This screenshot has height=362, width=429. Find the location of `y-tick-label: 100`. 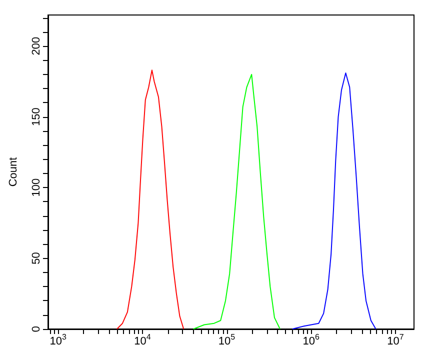

y-tick-label: 100 is located at coordinates (36, 187).